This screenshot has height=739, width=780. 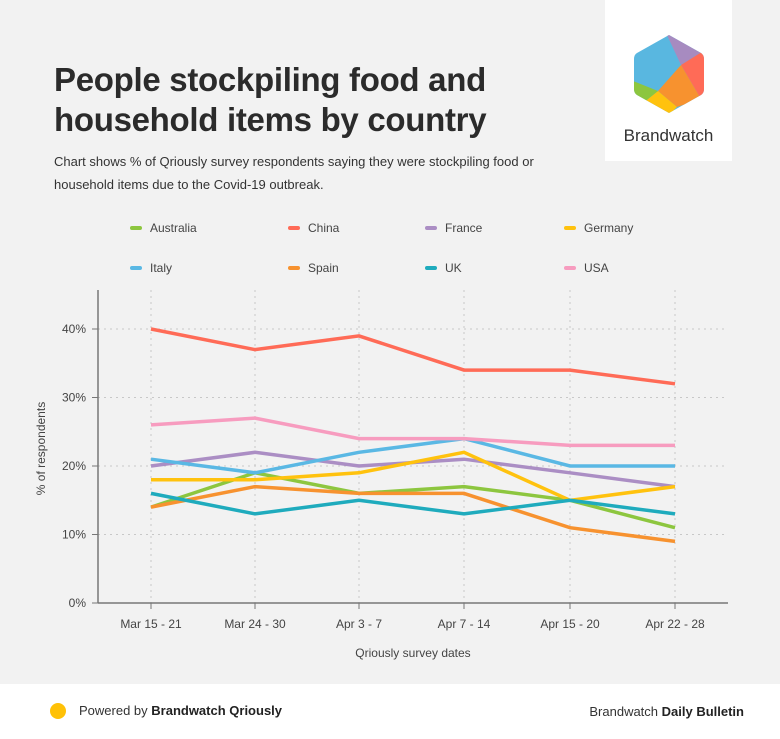 I want to click on bulletin-brand: Daily Bulletin, so click(x=702, y=711).